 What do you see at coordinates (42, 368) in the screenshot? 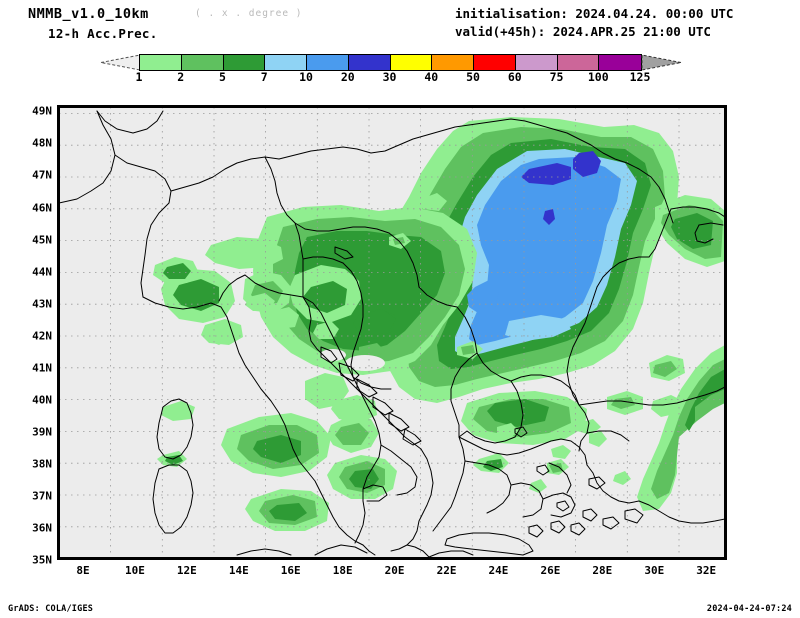
I see `y-axis-label-41N: 41N` at bounding box center [42, 368].